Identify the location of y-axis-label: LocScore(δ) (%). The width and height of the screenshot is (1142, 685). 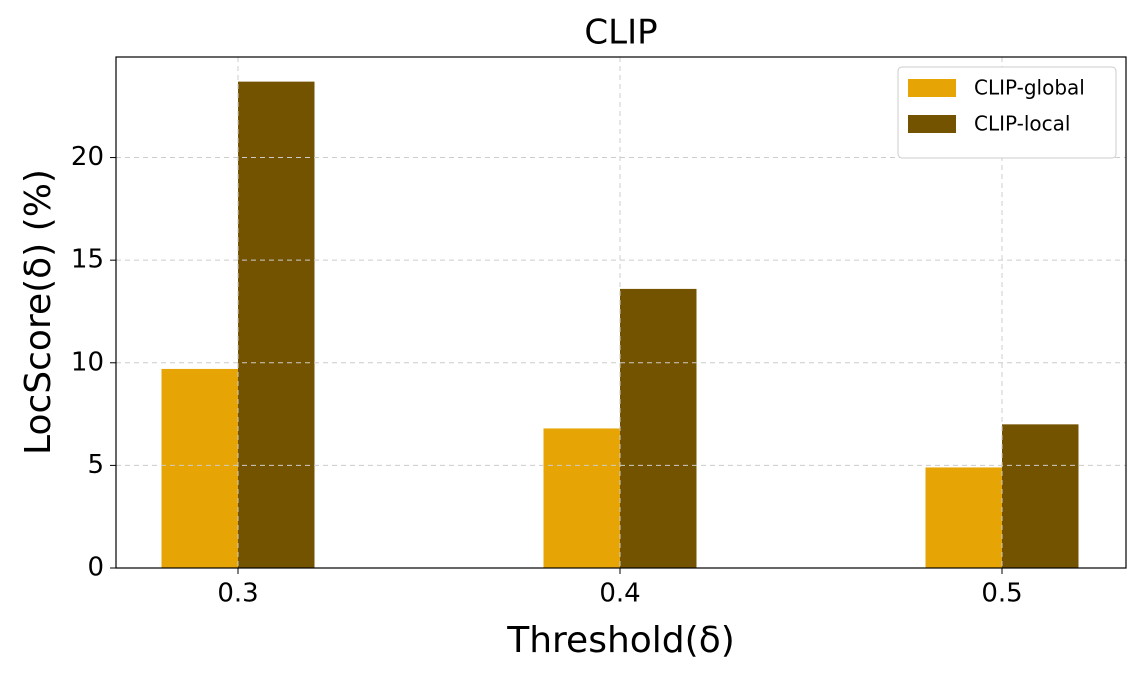
(38, 312).